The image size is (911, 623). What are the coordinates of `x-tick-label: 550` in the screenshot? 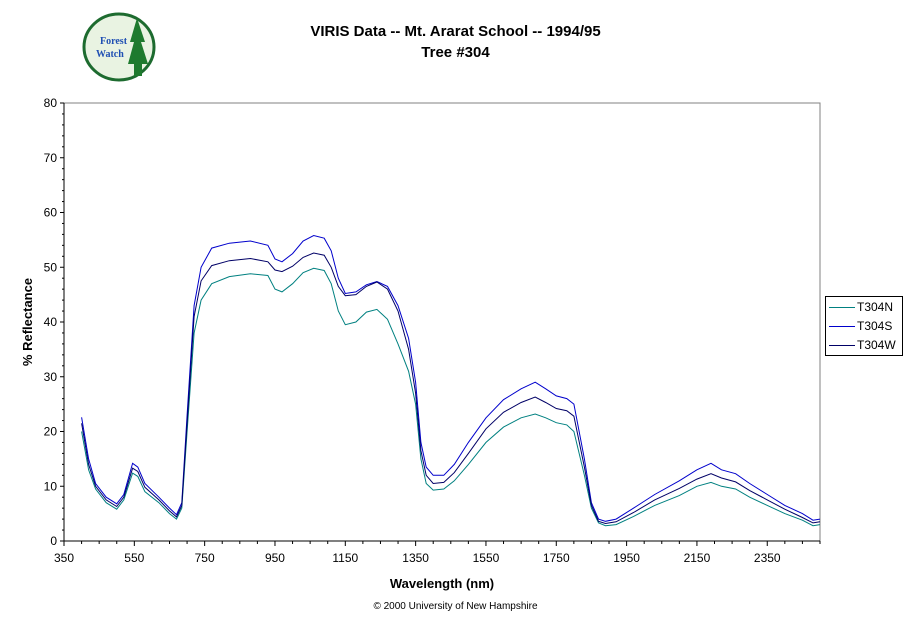 It's located at (134, 558).